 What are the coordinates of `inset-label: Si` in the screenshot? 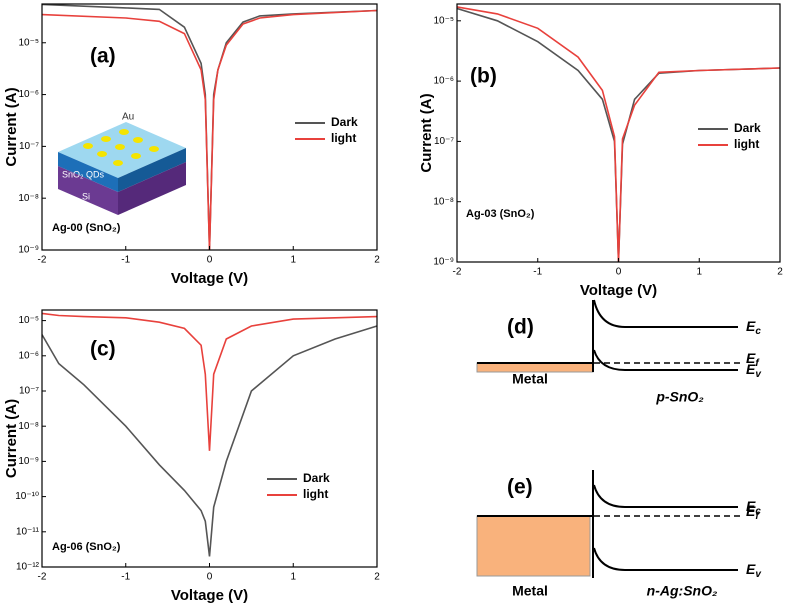 It's located at (86, 196).